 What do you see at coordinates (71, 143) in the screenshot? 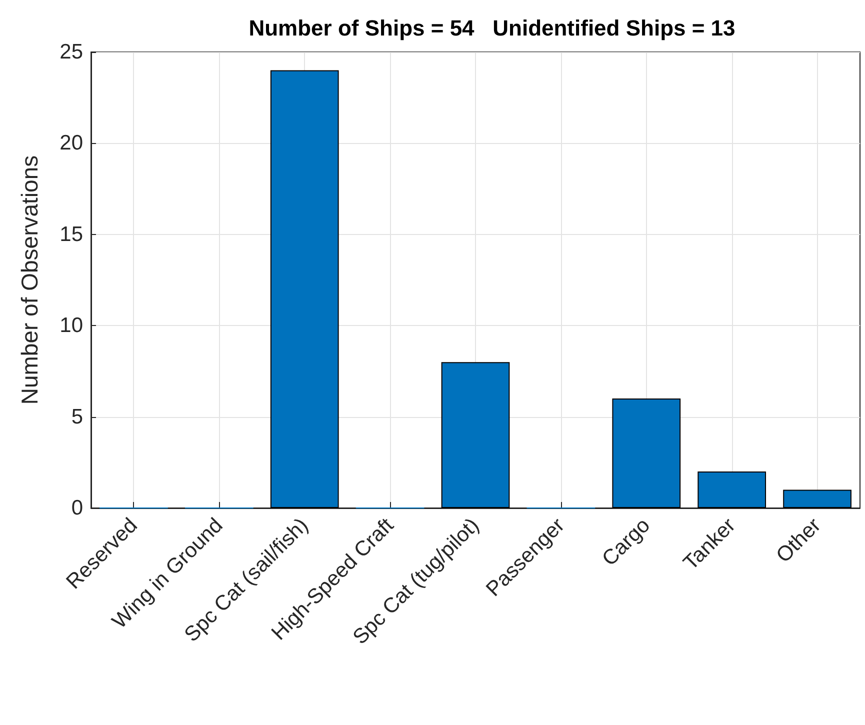
I see `y-tick-label: 20` at bounding box center [71, 143].